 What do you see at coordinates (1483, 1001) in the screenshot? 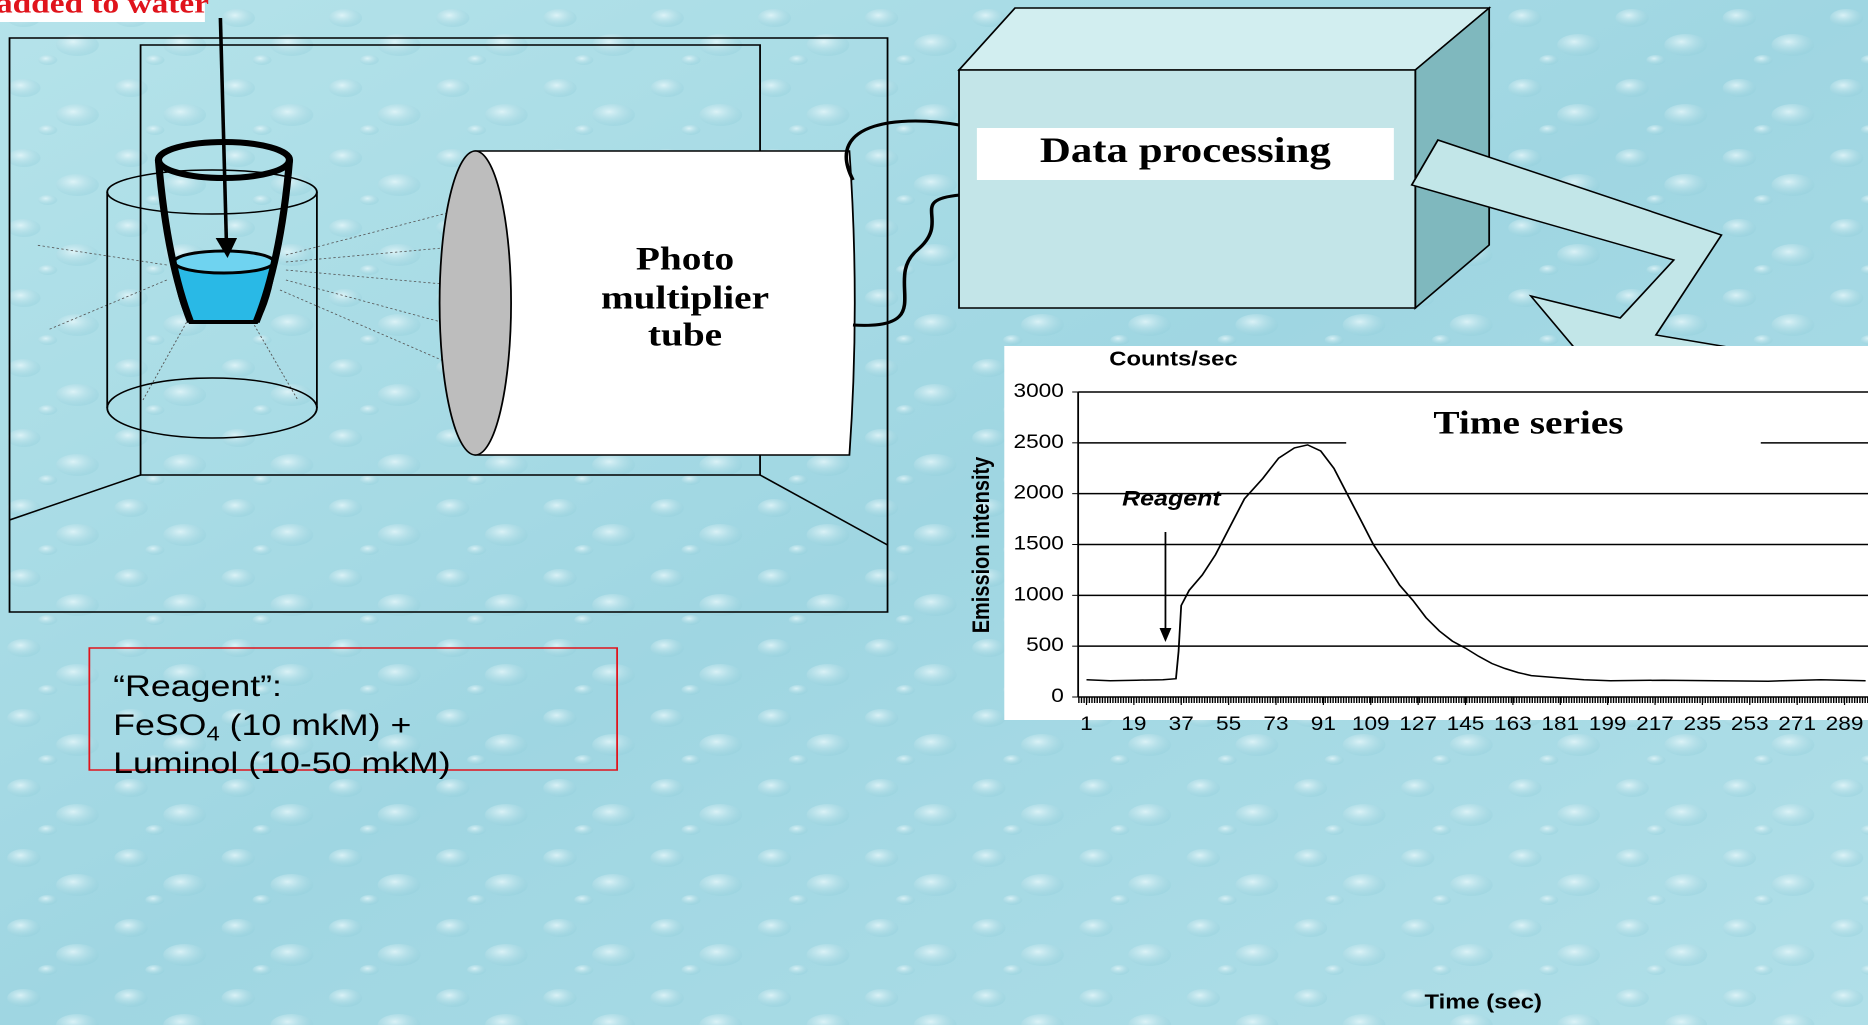
I see `x-axis-label: Time (sec)` at bounding box center [1483, 1001].